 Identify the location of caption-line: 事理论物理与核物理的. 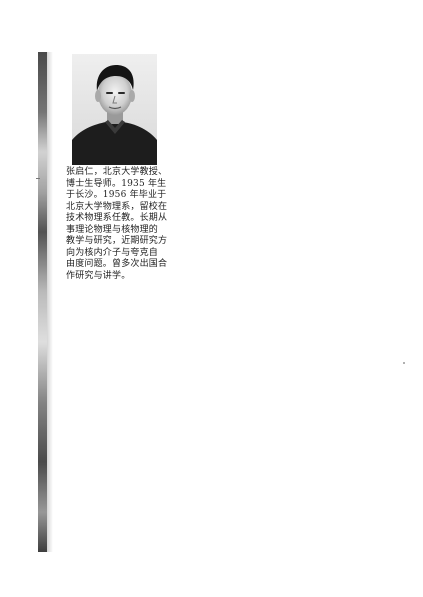
(112, 229).